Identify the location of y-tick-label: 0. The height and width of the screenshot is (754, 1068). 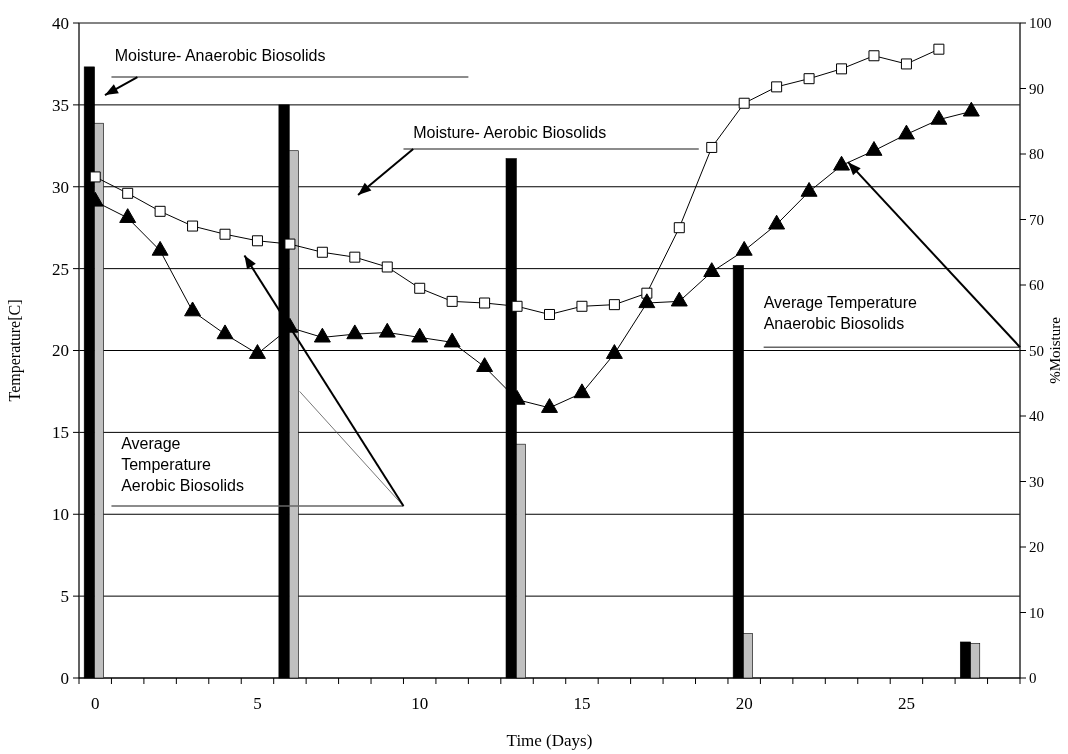
(64, 678).